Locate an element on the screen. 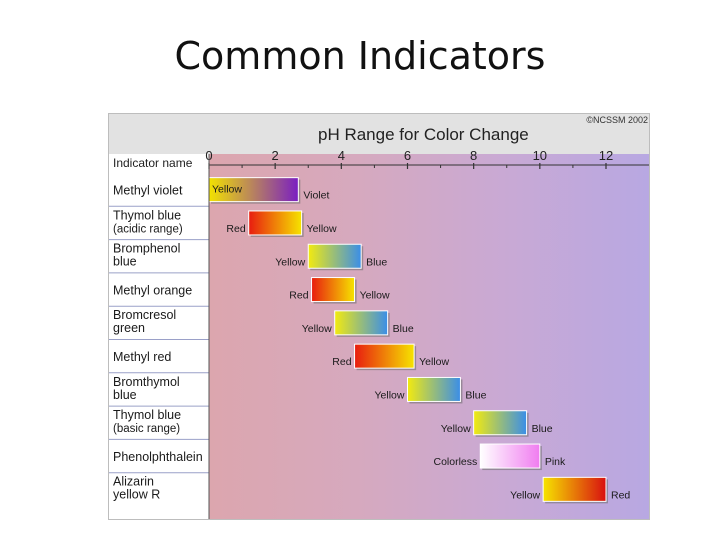 This screenshot has width=720, height=540. chart-title: pH Range for Color Change is located at coordinates (423, 134).